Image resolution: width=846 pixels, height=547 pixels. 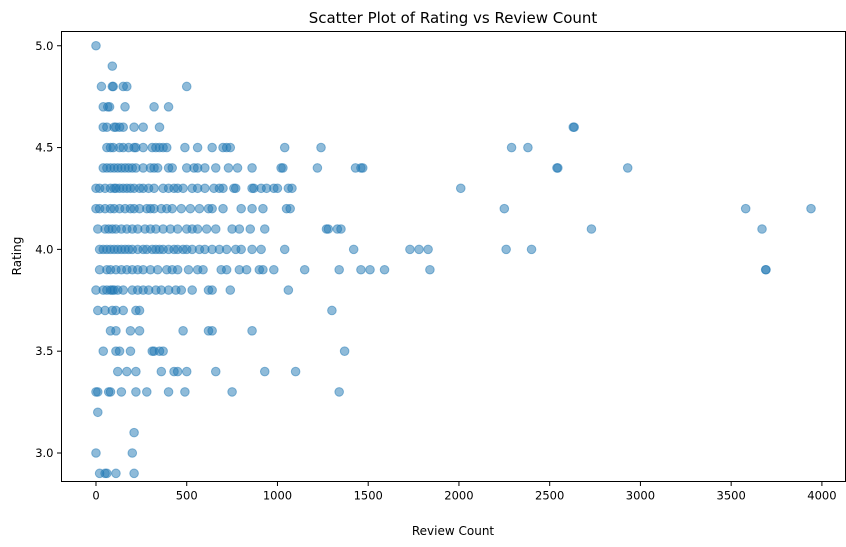 What do you see at coordinates (44, 249) in the screenshot?
I see `y-tick-label: 4.0` at bounding box center [44, 249].